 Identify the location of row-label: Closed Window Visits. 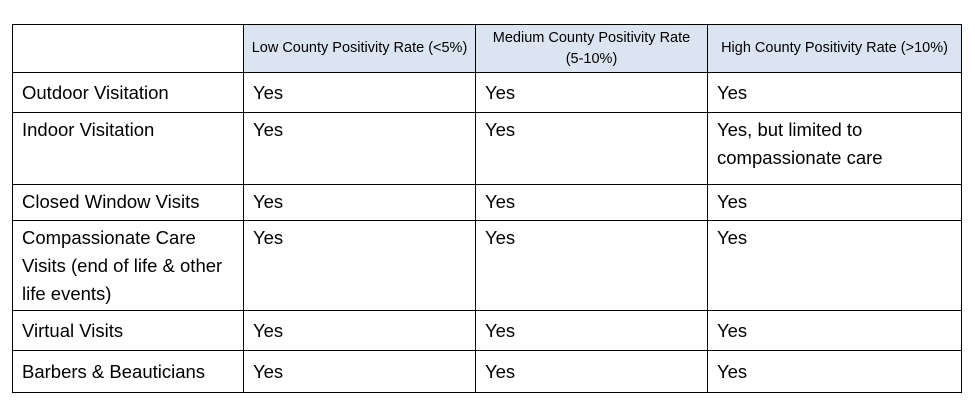
(128, 202).